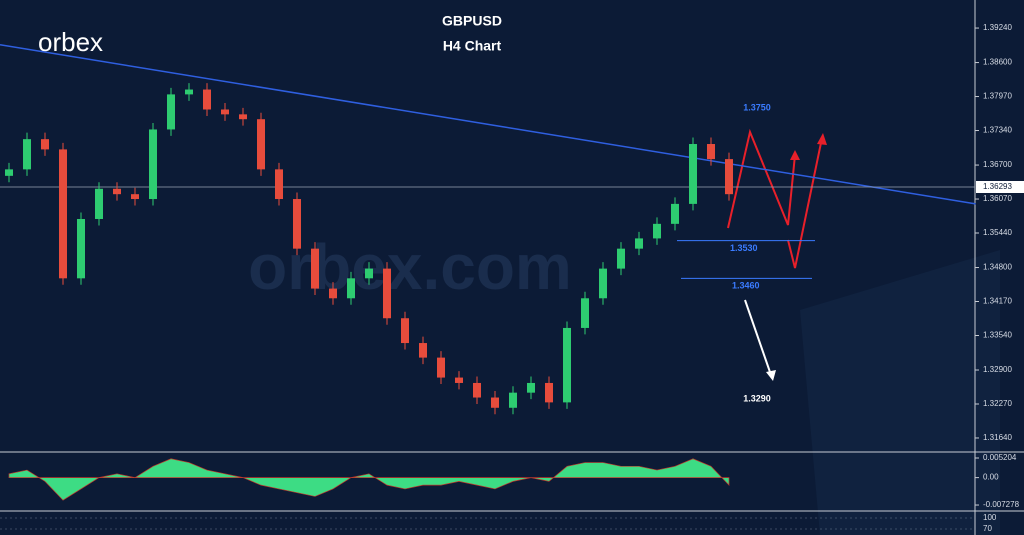  What do you see at coordinates (746, 286) in the screenshot?
I see `level-label: 1.3460` at bounding box center [746, 286].